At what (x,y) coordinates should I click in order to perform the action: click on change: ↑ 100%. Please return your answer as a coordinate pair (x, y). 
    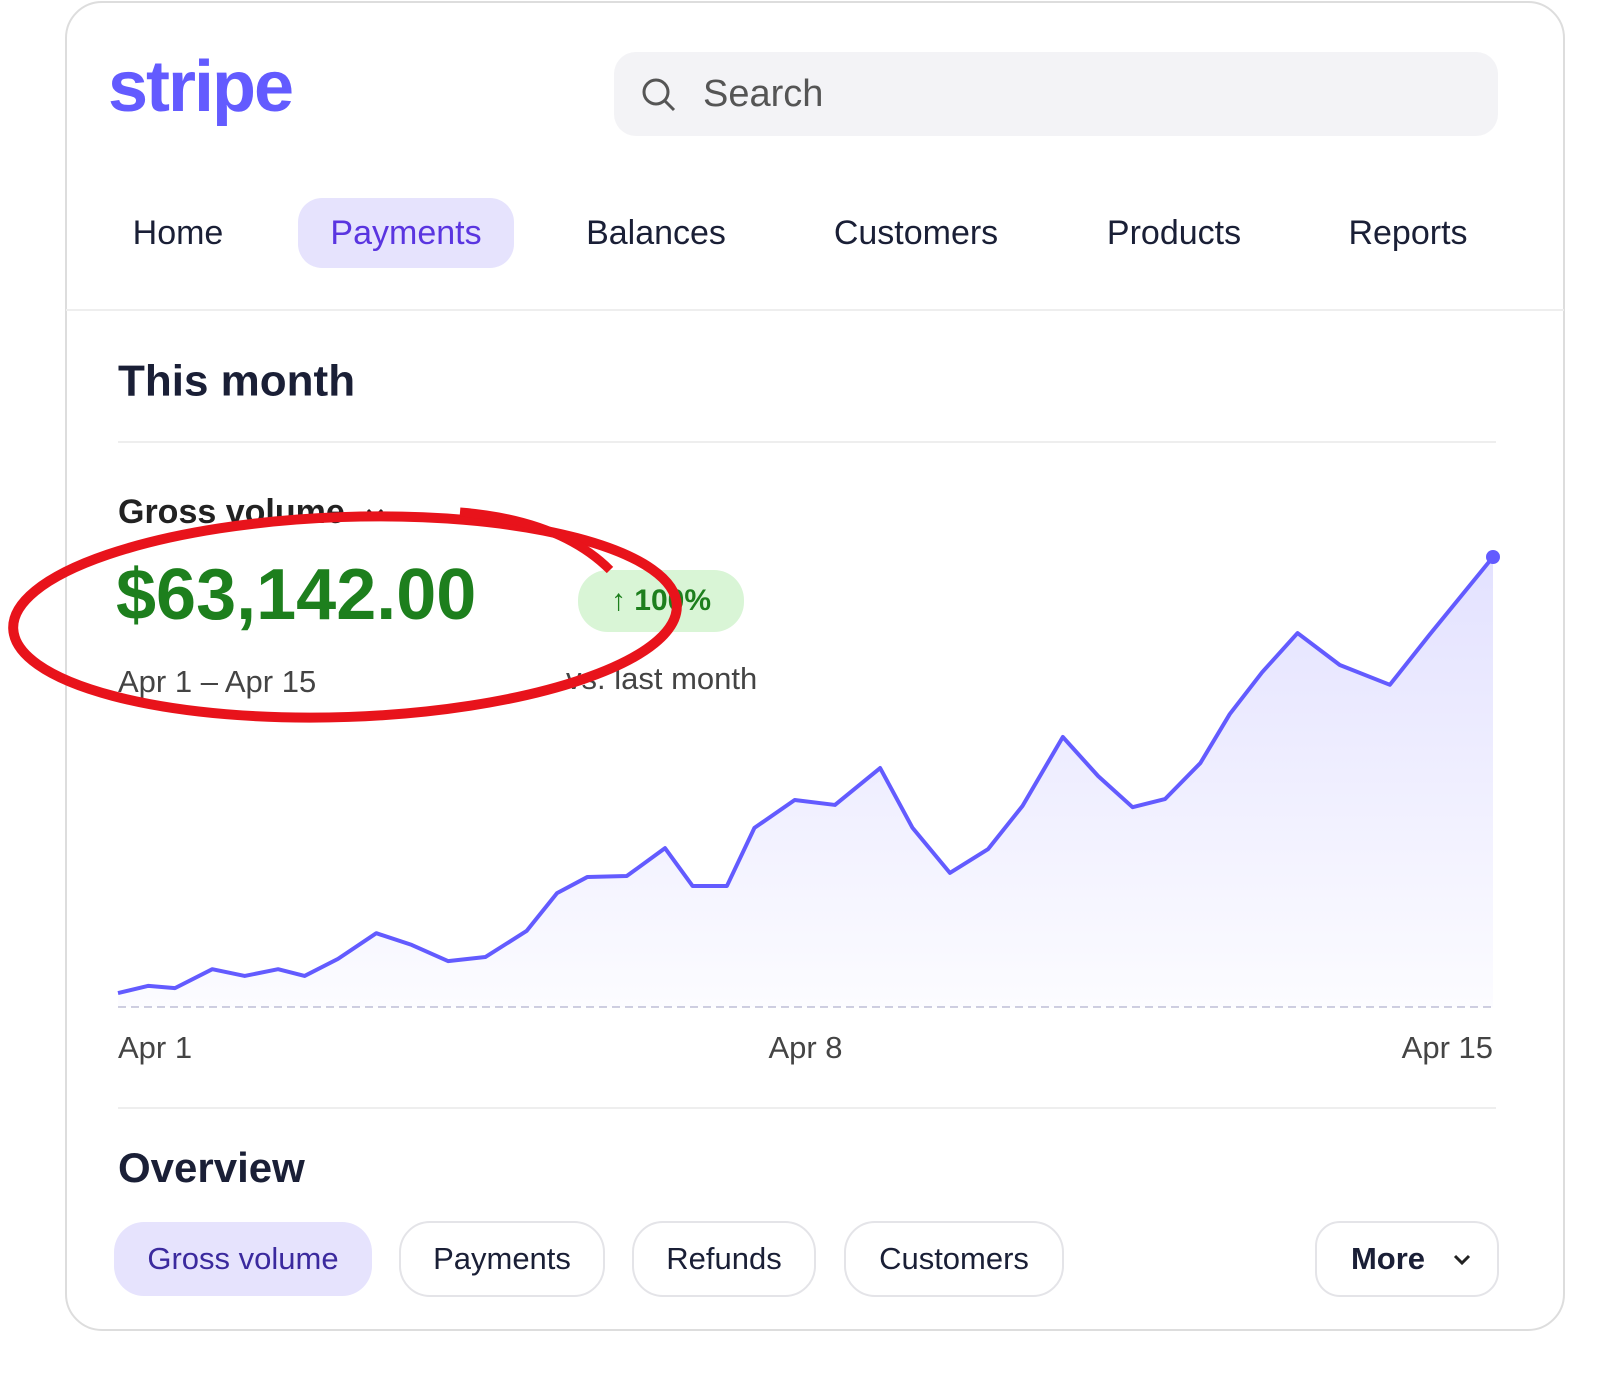
    Looking at the image, I should click on (661, 600).